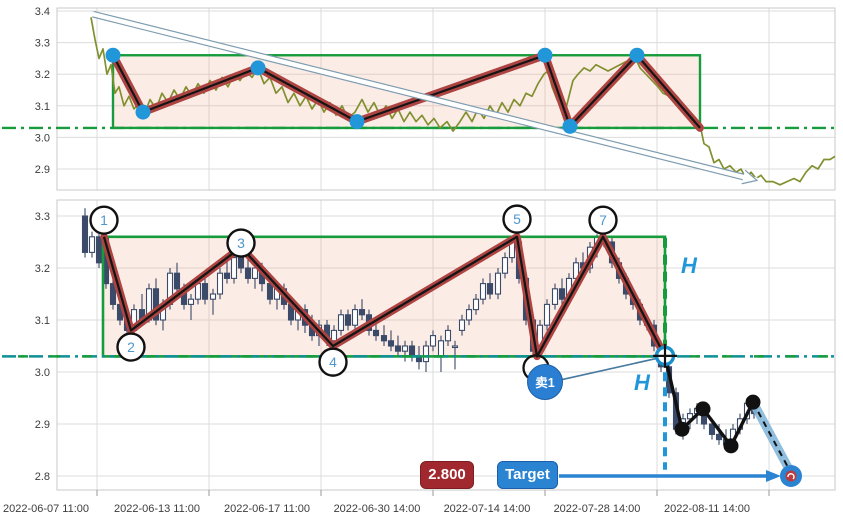  Describe the element at coordinates (42, 75) in the screenshot. I see `y-axis-label: 3.2` at that location.